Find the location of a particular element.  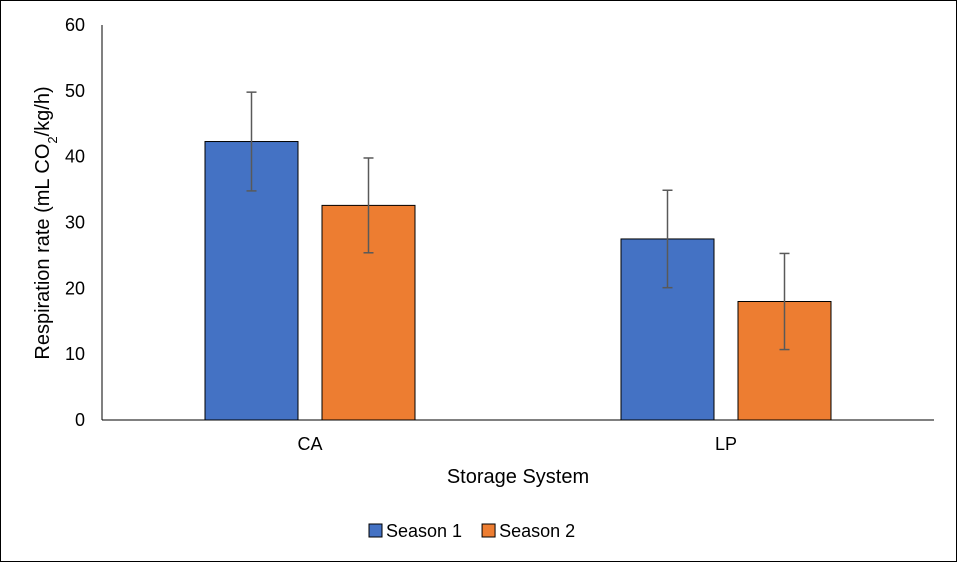

x-axis-tick-labels: CA LP is located at coordinates (517, 444).